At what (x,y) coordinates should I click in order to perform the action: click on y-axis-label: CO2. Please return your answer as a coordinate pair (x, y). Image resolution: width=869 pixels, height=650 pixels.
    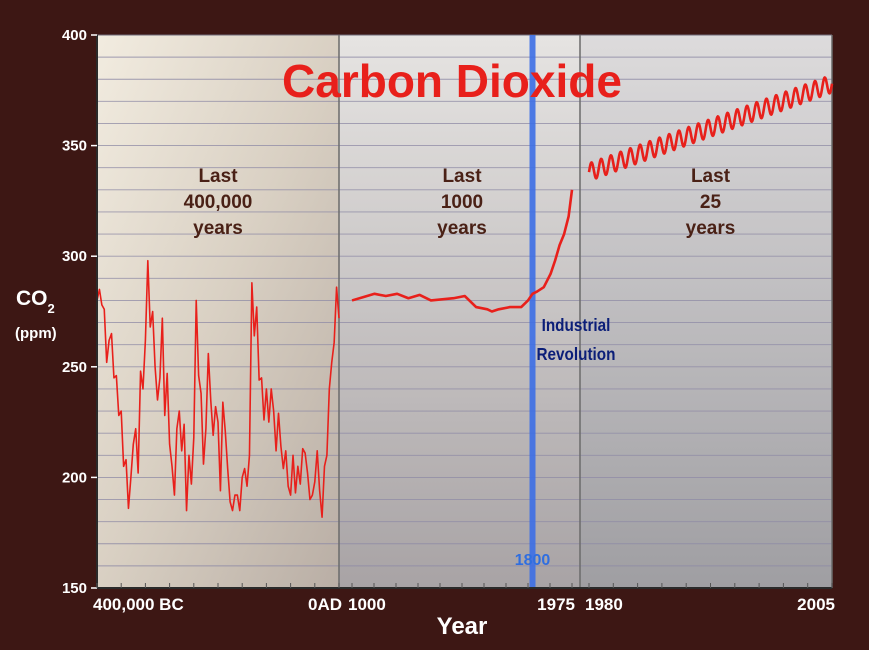
    Looking at the image, I should click on (35, 301).